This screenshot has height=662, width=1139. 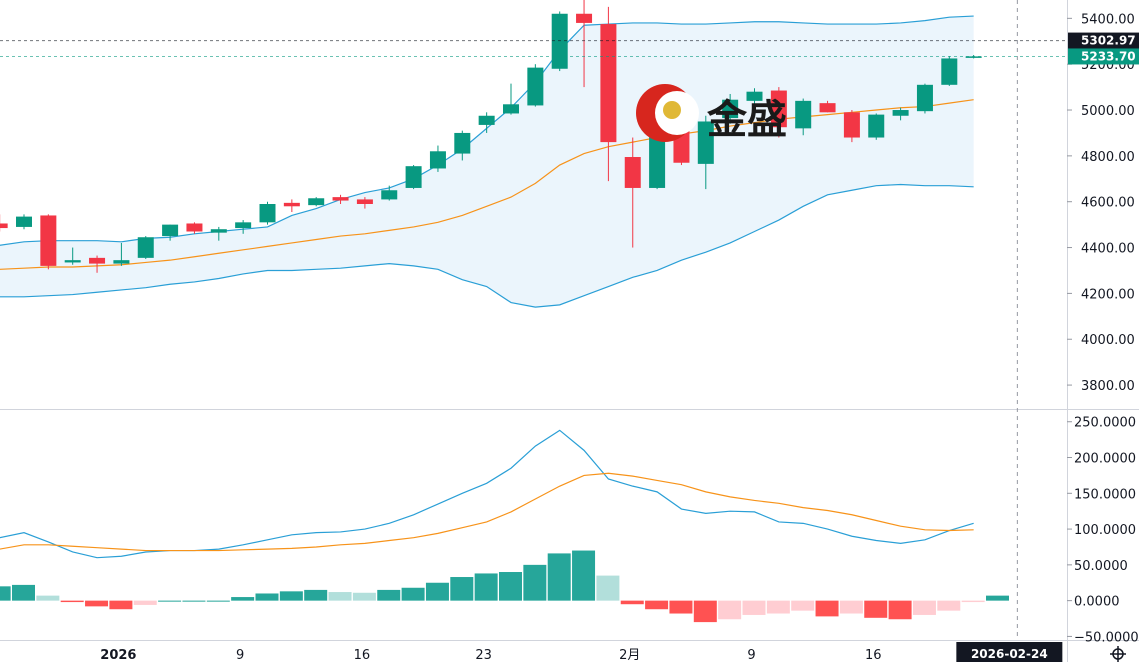 What do you see at coordinates (1108, 41) in the screenshot?
I see `price-tag-label-0: 5302.97` at bounding box center [1108, 41].